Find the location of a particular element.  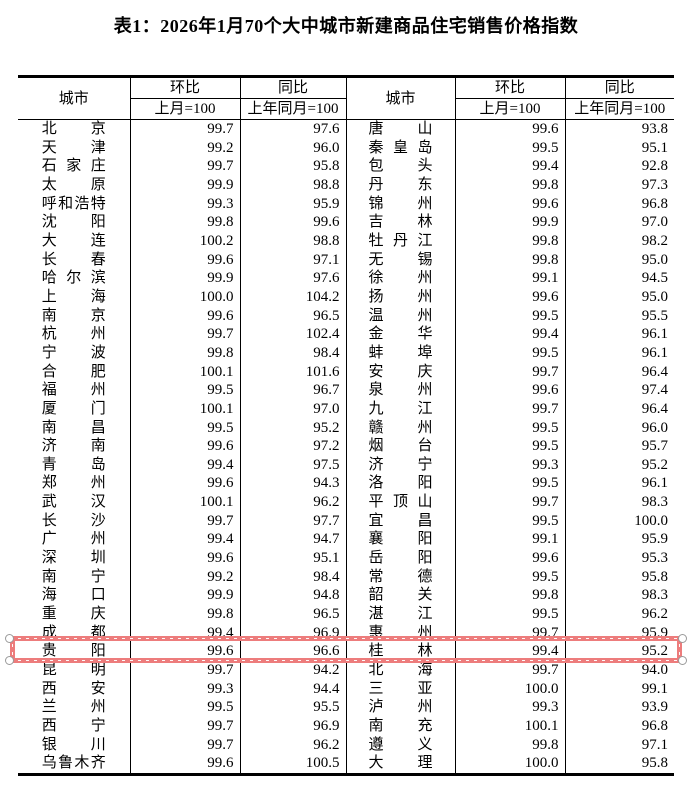

city-cell: 厦门 is located at coordinates (74, 409).